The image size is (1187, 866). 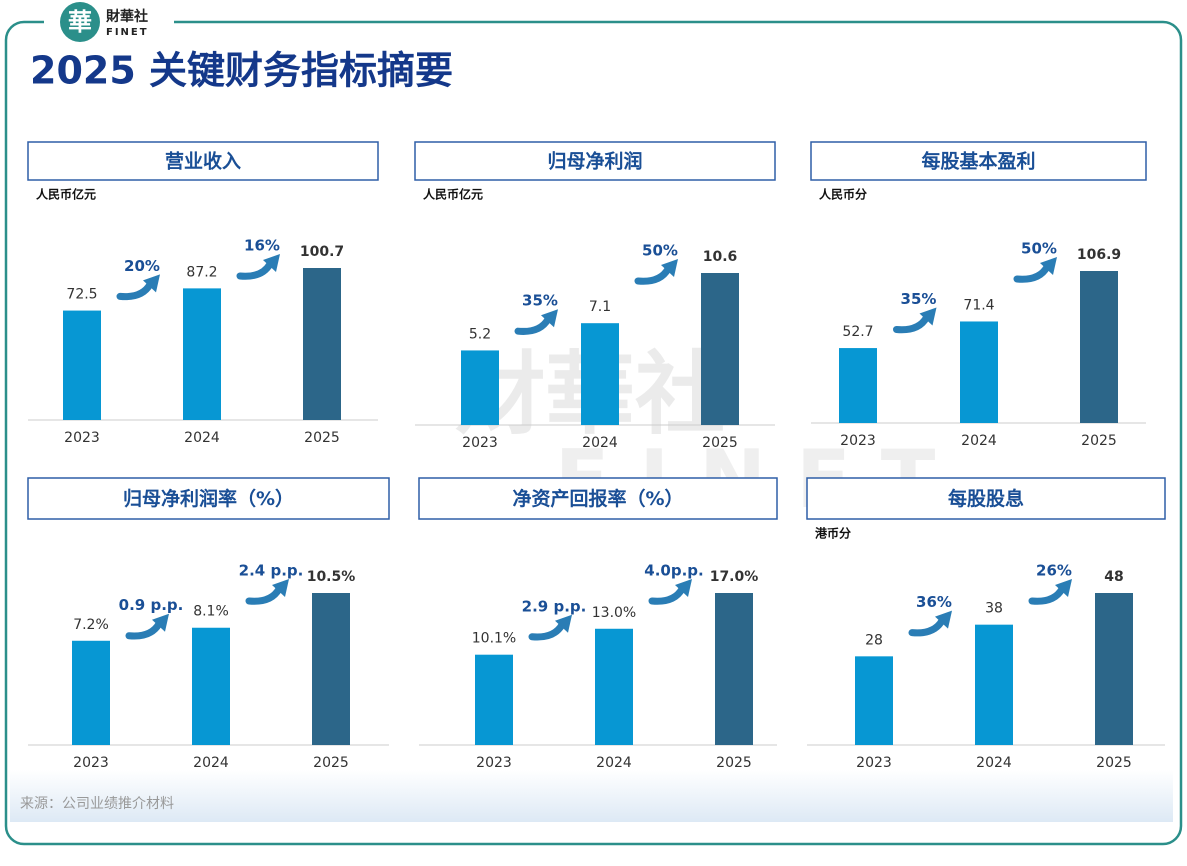 I want to click on growth-label: 20%, so click(x=142, y=266).